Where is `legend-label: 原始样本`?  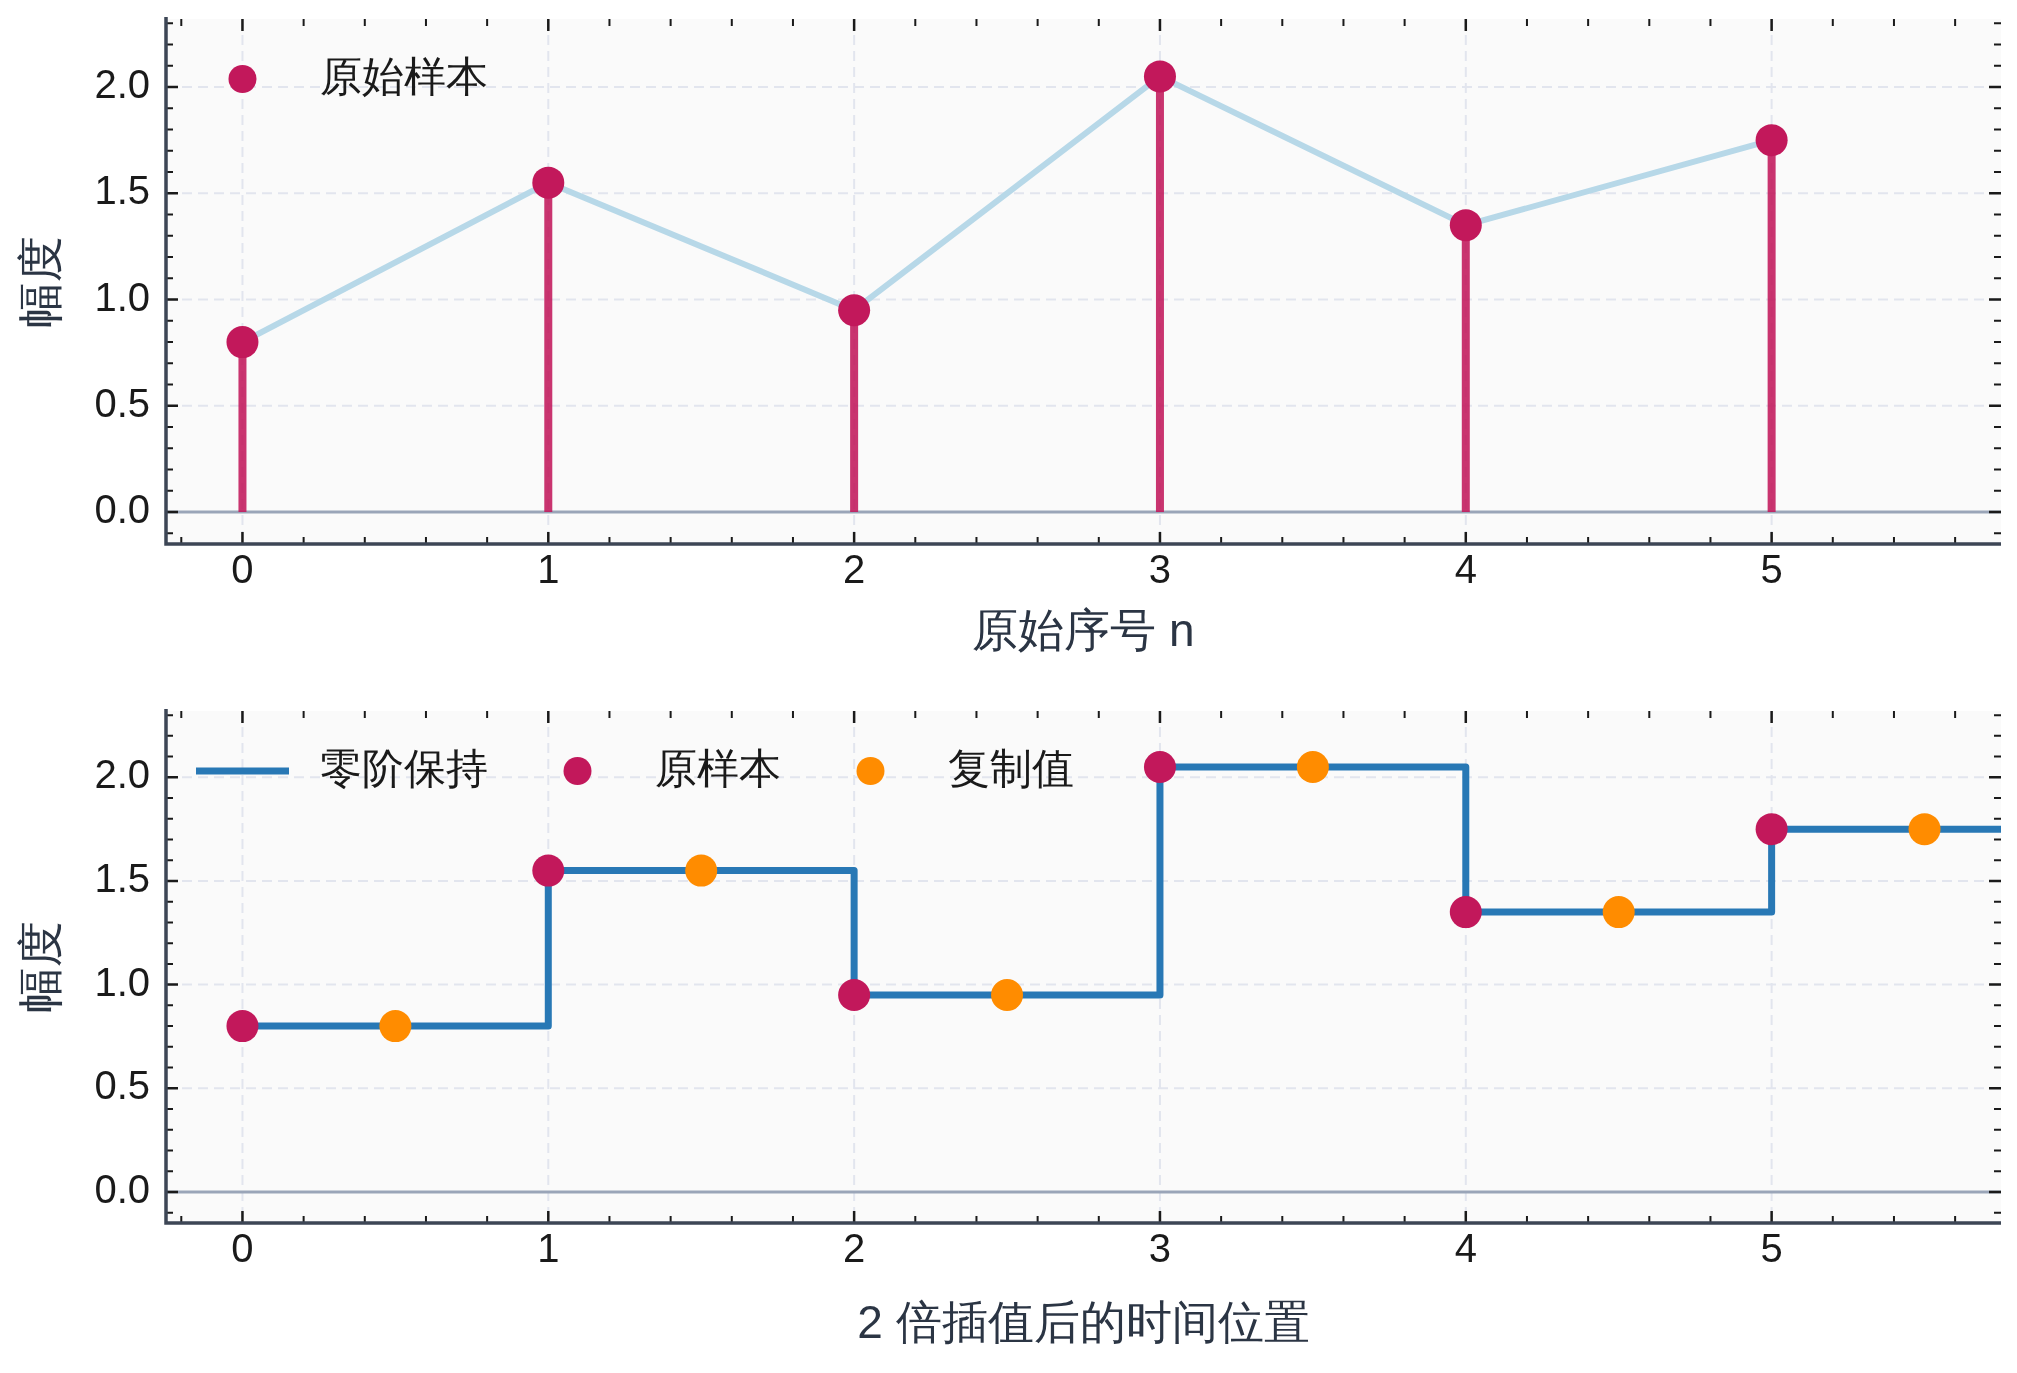 legend-label: 原始样本 is located at coordinates (404, 76).